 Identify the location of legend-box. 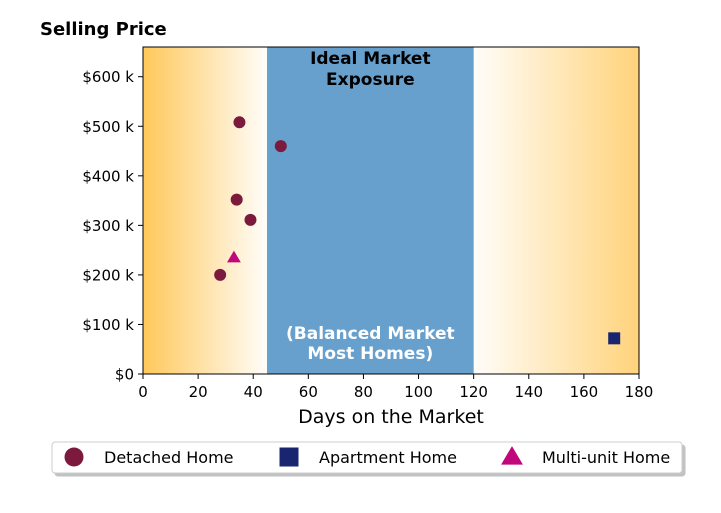
(367, 457).